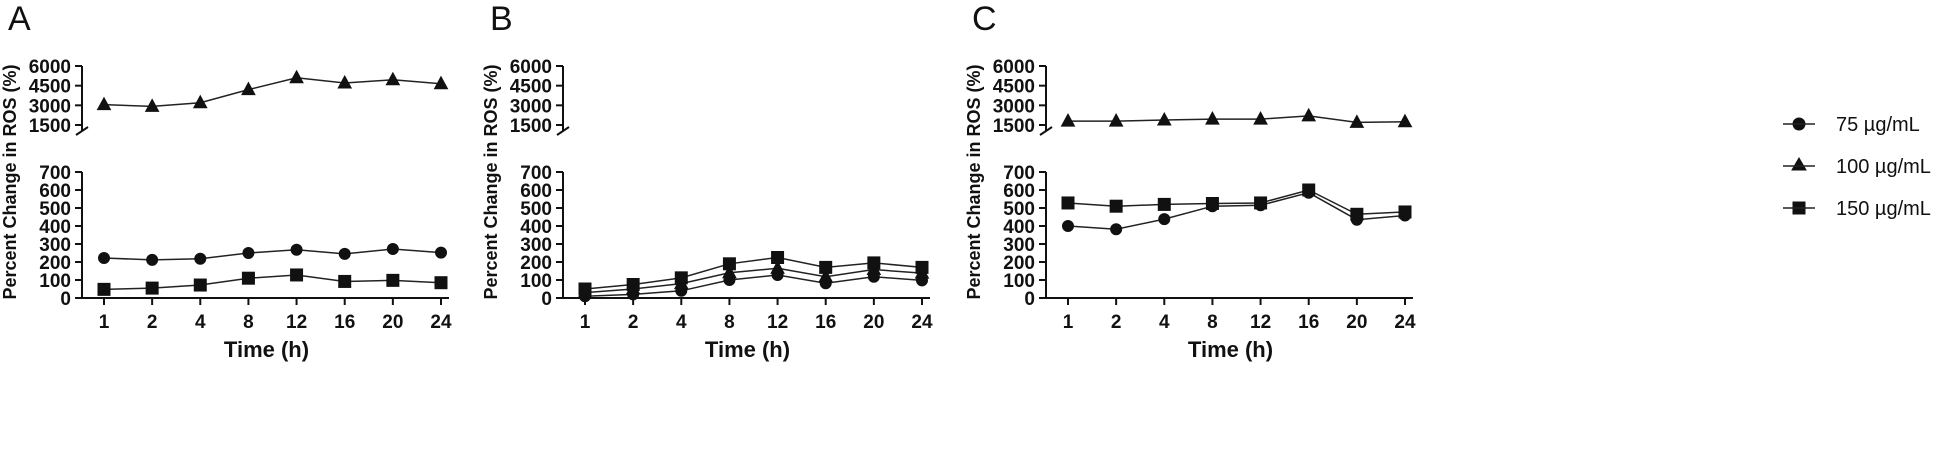 The image size is (1952, 452). I want to click on y-axis-title: Percent Change in ROS (%), so click(974, 181).